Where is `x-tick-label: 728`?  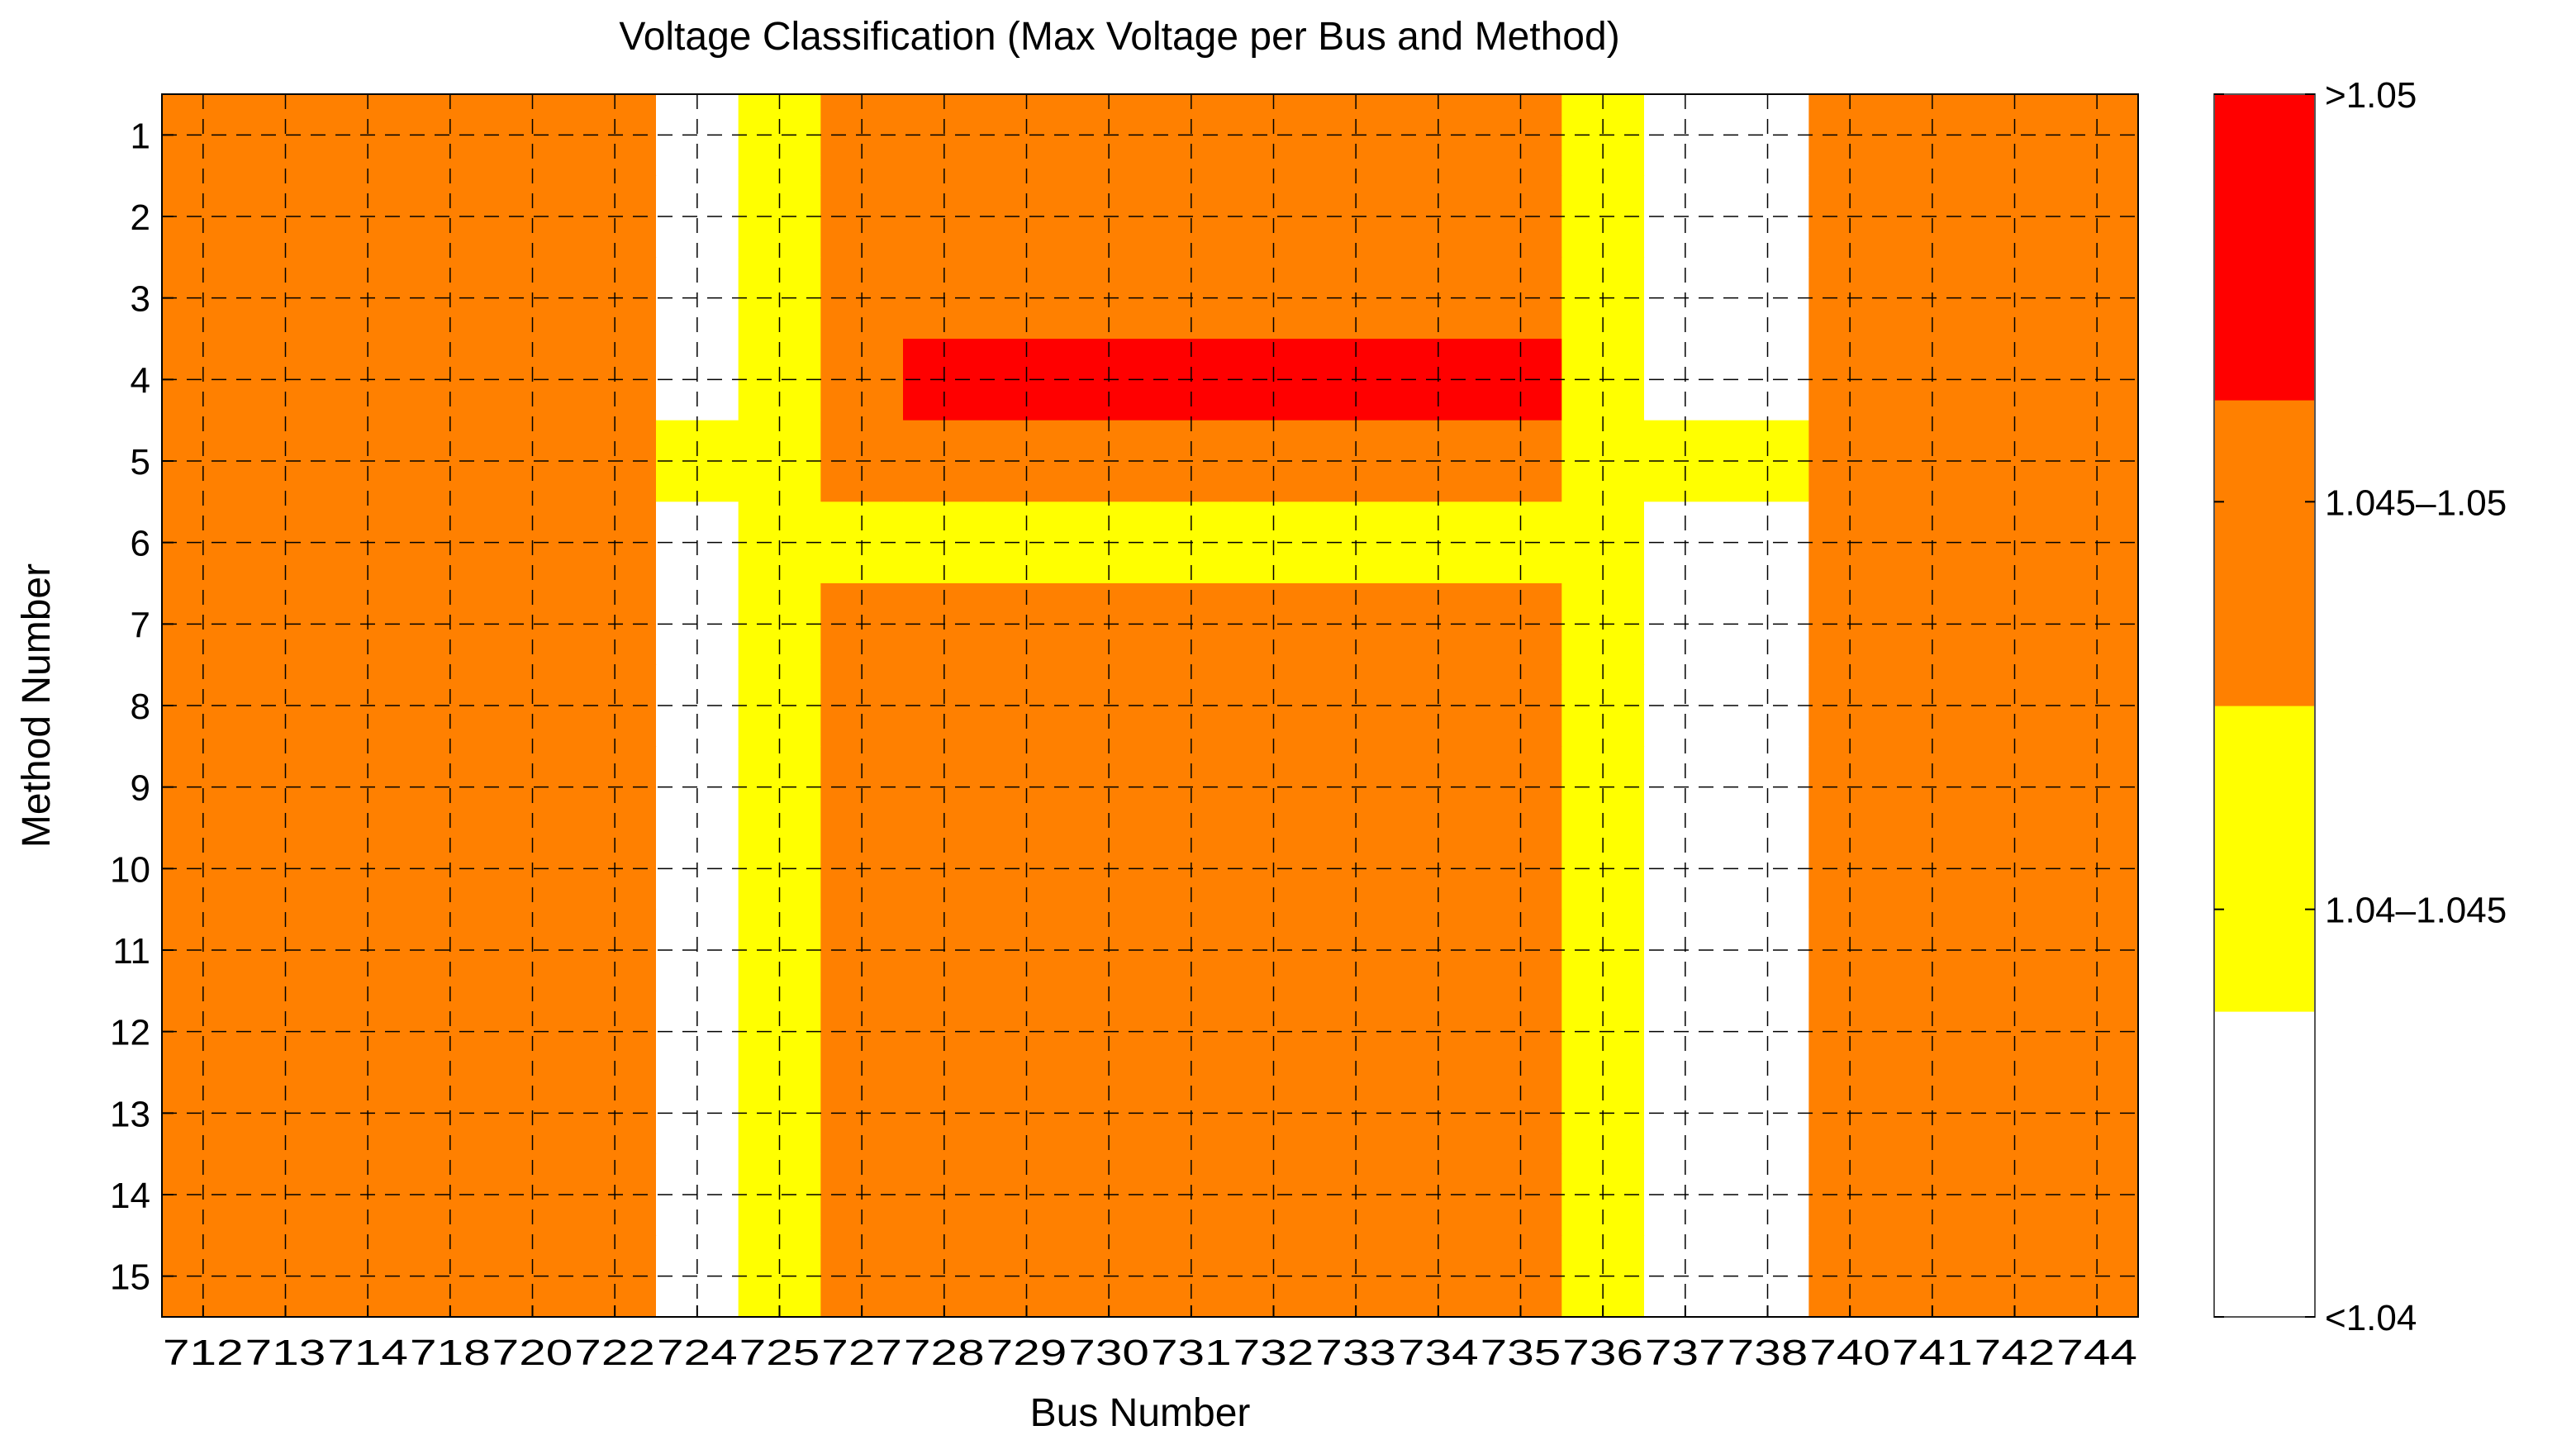 x-tick-label: 728 is located at coordinates (945, 1353).